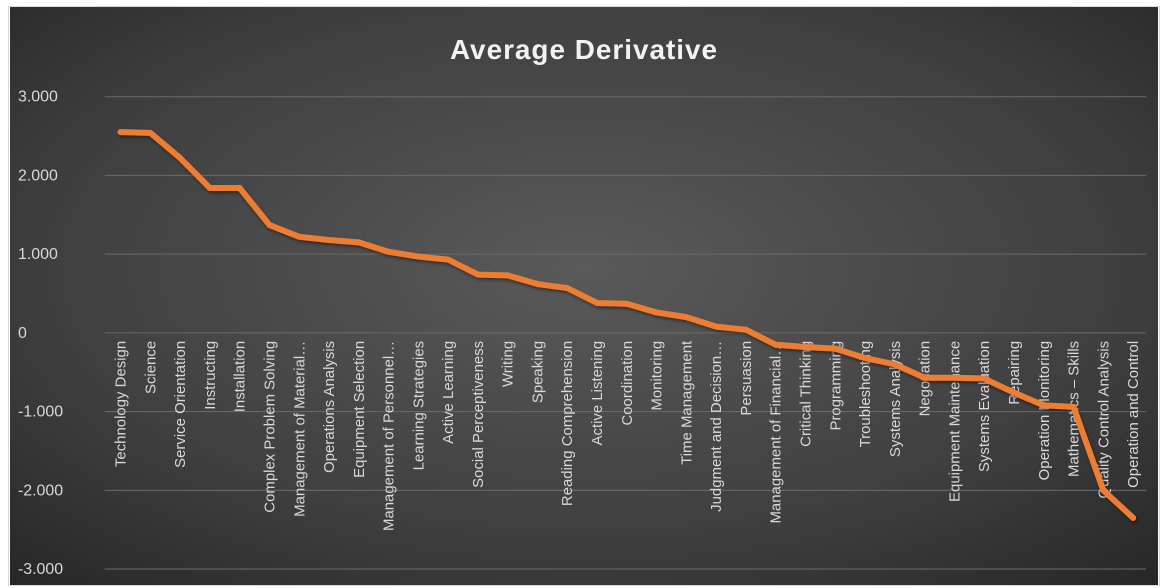  What do you see at coordinates (954, 421) in the screenshot?
I see `x-category-label: Equipment Maintenance` at bounding box center [954, 421].